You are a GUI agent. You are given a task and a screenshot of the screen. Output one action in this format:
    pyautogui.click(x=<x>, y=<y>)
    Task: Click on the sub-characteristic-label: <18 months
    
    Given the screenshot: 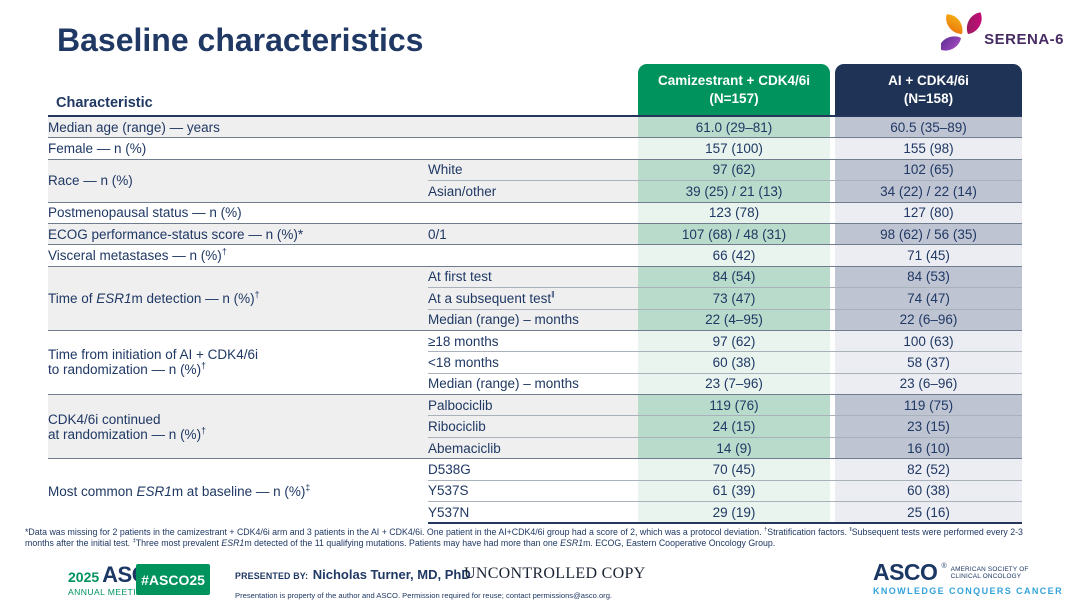 What is the action you would take?
    pyautogui.click(x=533, y=361)
    